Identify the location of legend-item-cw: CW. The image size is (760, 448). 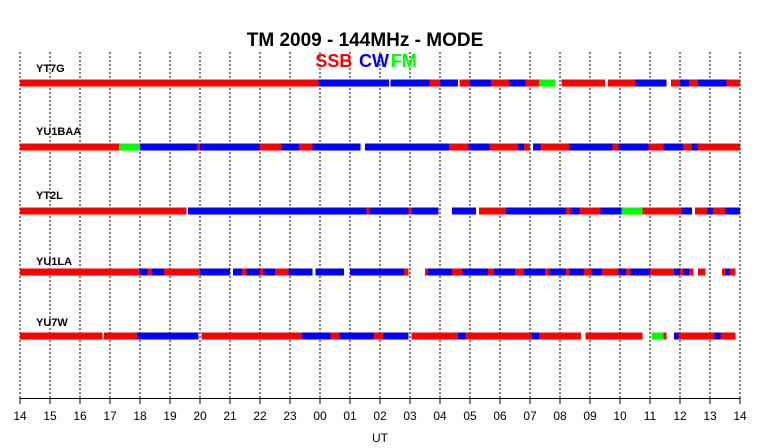
(374, 61).